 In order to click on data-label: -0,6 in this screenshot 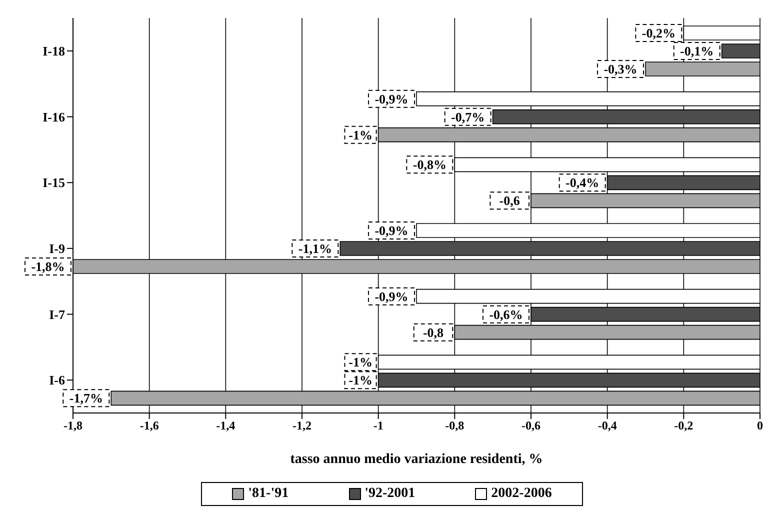, I will do `click(509, 200)`.